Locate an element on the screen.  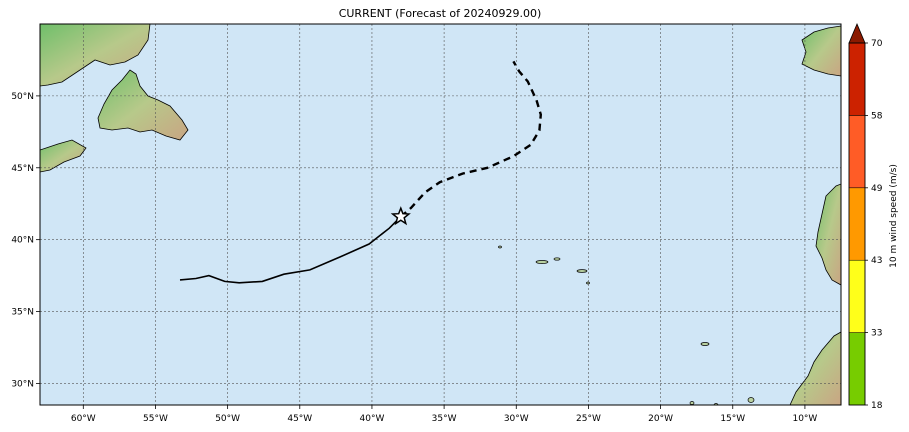
colorbar-bands is located at coordinates (857, 224).